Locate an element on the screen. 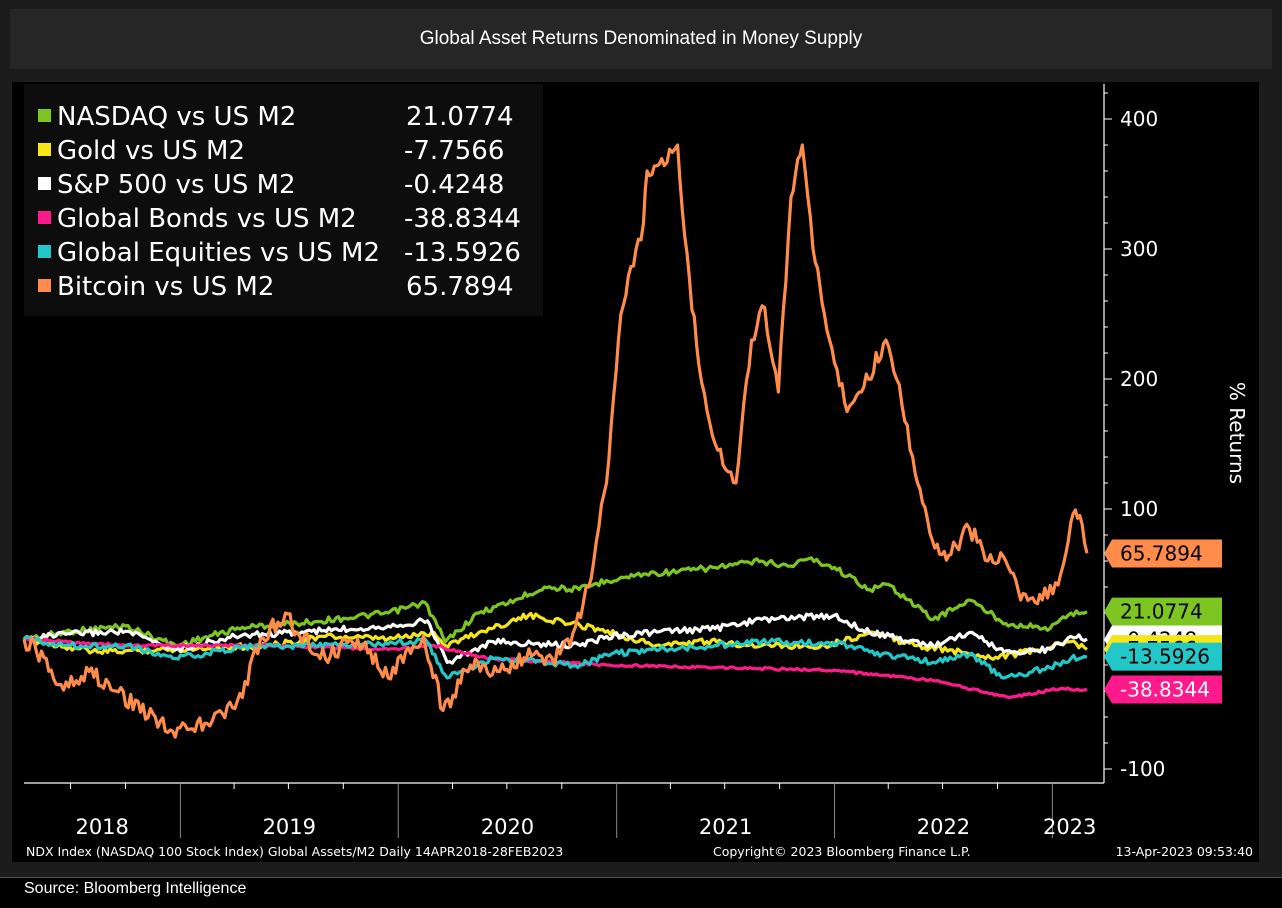  source-note: Source: Bloomberg Intelligence is located at coordinates (135, 888).